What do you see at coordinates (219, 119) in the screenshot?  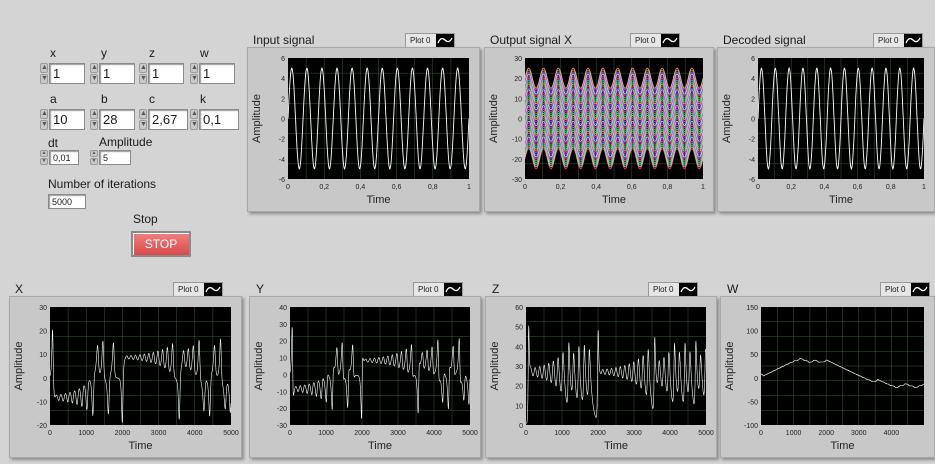 I see `k-input: 0,1` at bounding box center [219, 119].